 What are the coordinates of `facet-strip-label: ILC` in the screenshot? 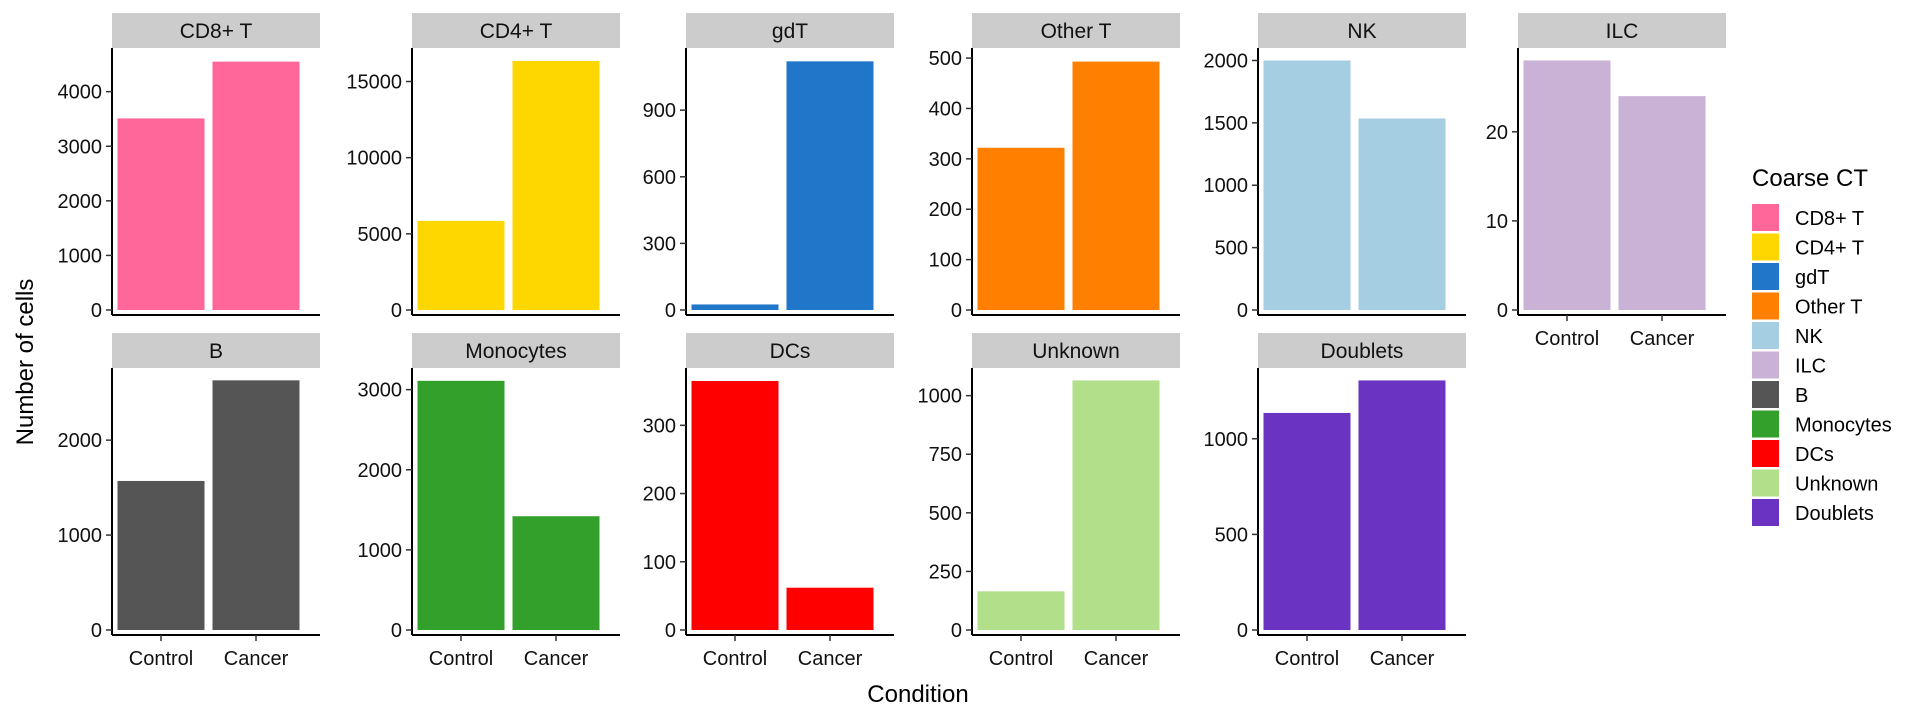 It's located at (1622, 31).